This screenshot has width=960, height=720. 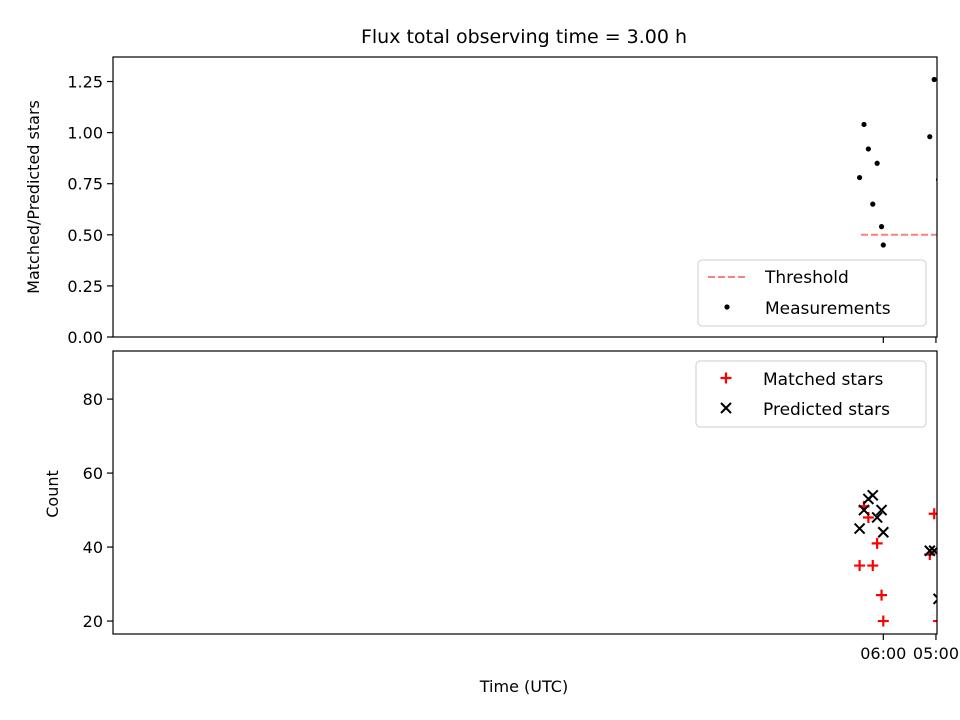 What do you see at coordinates (883, 653) in the screenshot?
I see `x-tick-label: 06:00` at bounding box center [883, 653].